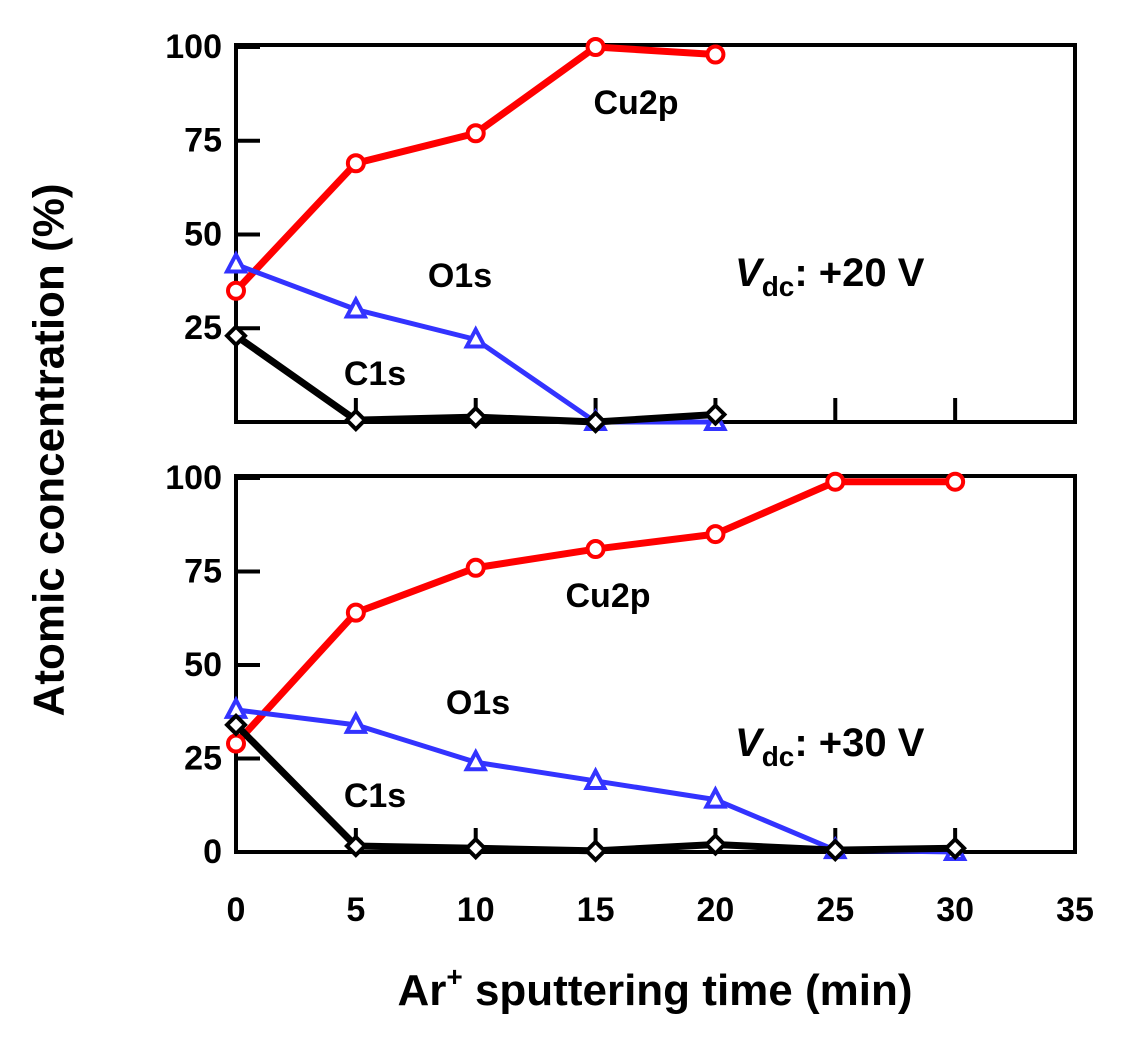  What do you see at coordinates (955, 910) in the screenshot?
I see `x-tick-label: 30` at bounding box center [955, 910].